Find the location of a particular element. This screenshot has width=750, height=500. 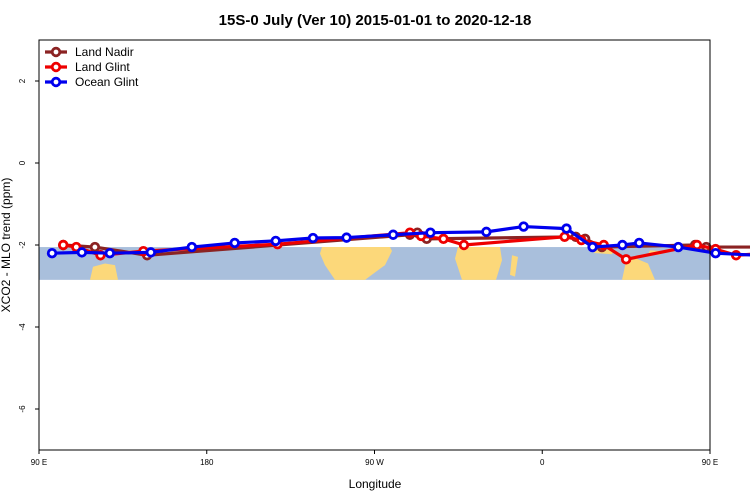

y-tick-label: -2 is located at coordinates (22, 245).